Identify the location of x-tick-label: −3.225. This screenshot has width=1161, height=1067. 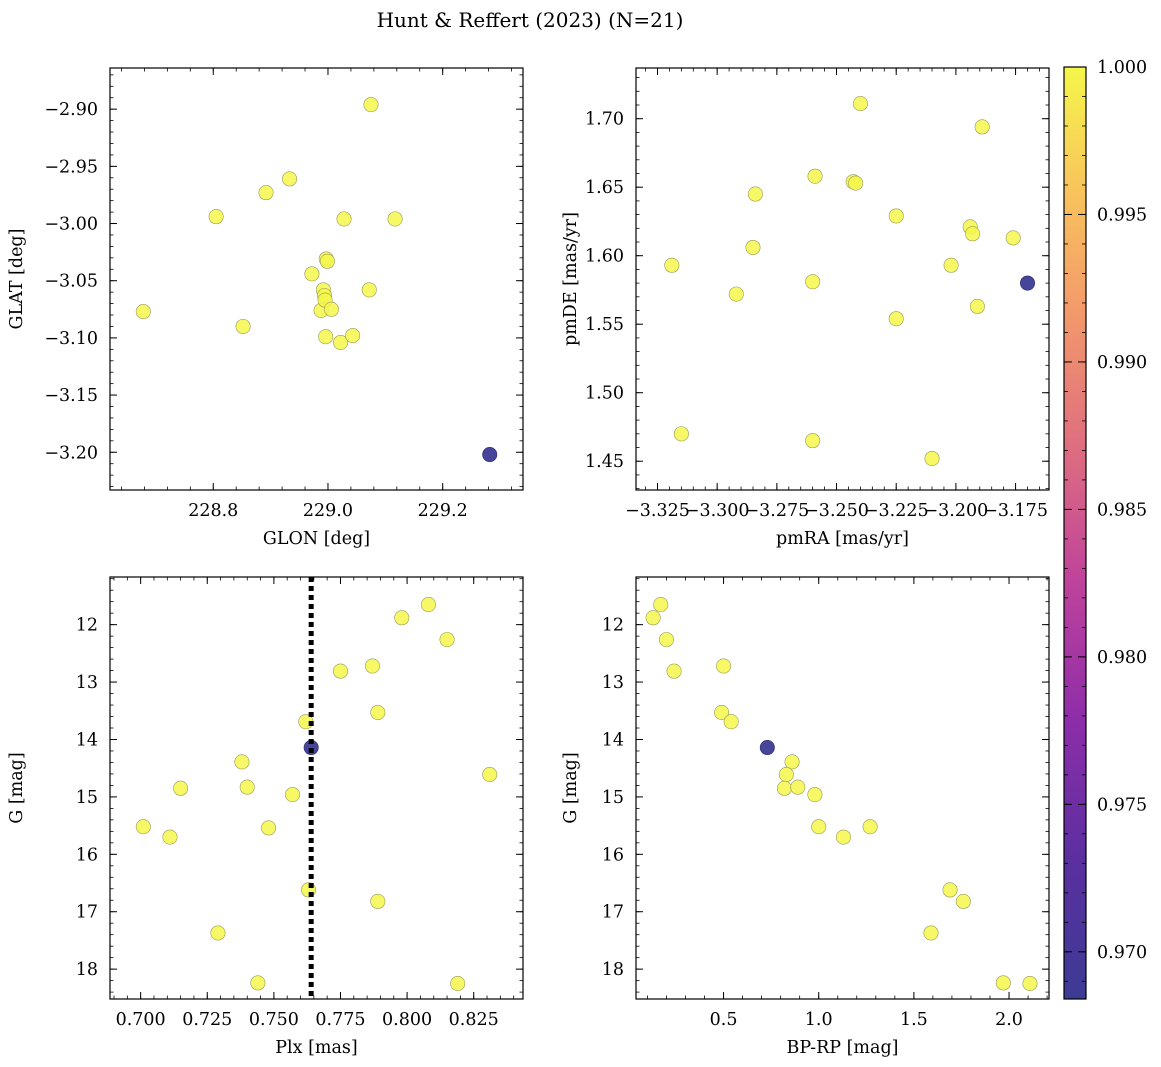
(896, 511).